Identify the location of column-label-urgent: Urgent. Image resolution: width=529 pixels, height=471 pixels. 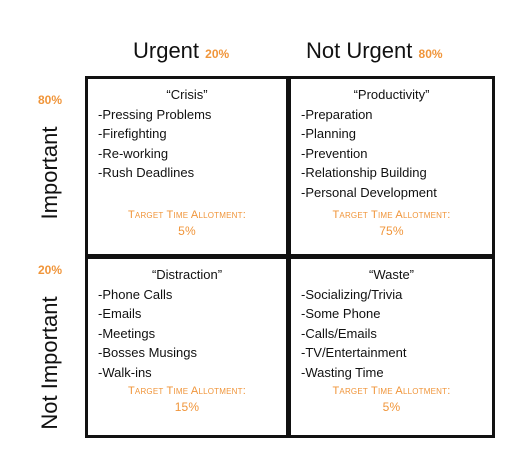
(166, 50).